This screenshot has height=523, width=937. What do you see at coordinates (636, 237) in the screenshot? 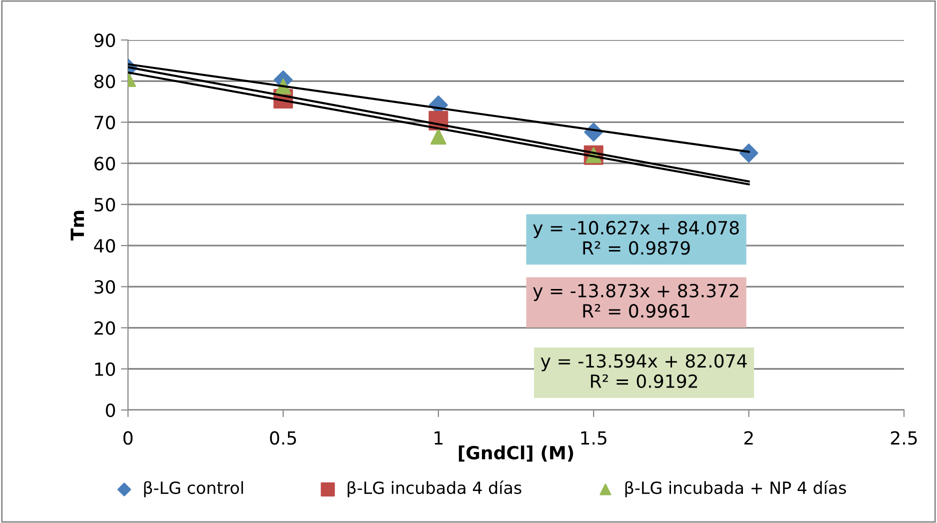
I see `annotation: y = -10.627x + 84.078 R² = 0.9879` at bounding box center [636, 237].